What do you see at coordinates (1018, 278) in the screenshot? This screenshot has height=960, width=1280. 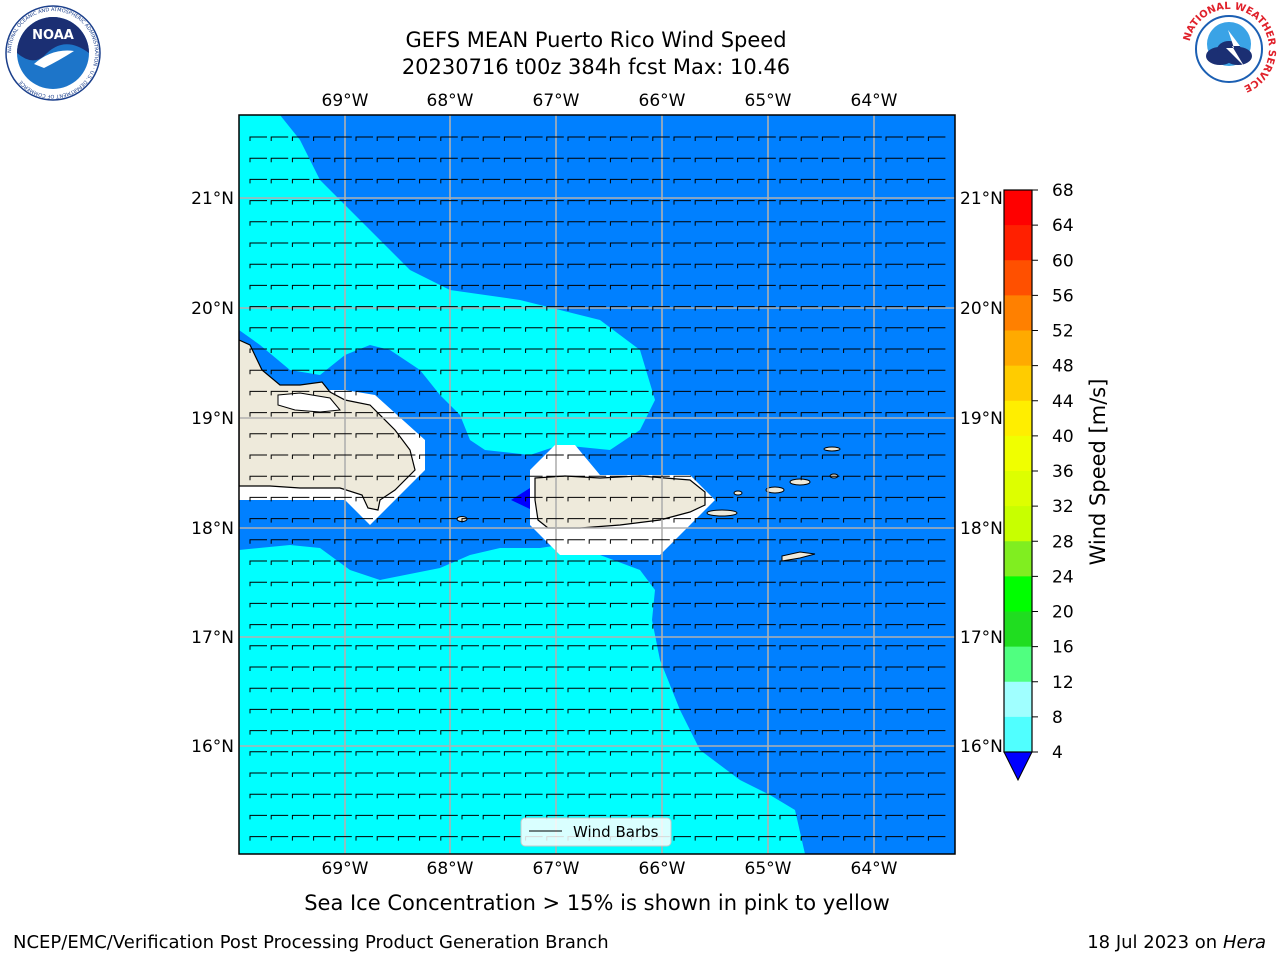 I see `colorbar-segment` at bounding box center [1018, 278].